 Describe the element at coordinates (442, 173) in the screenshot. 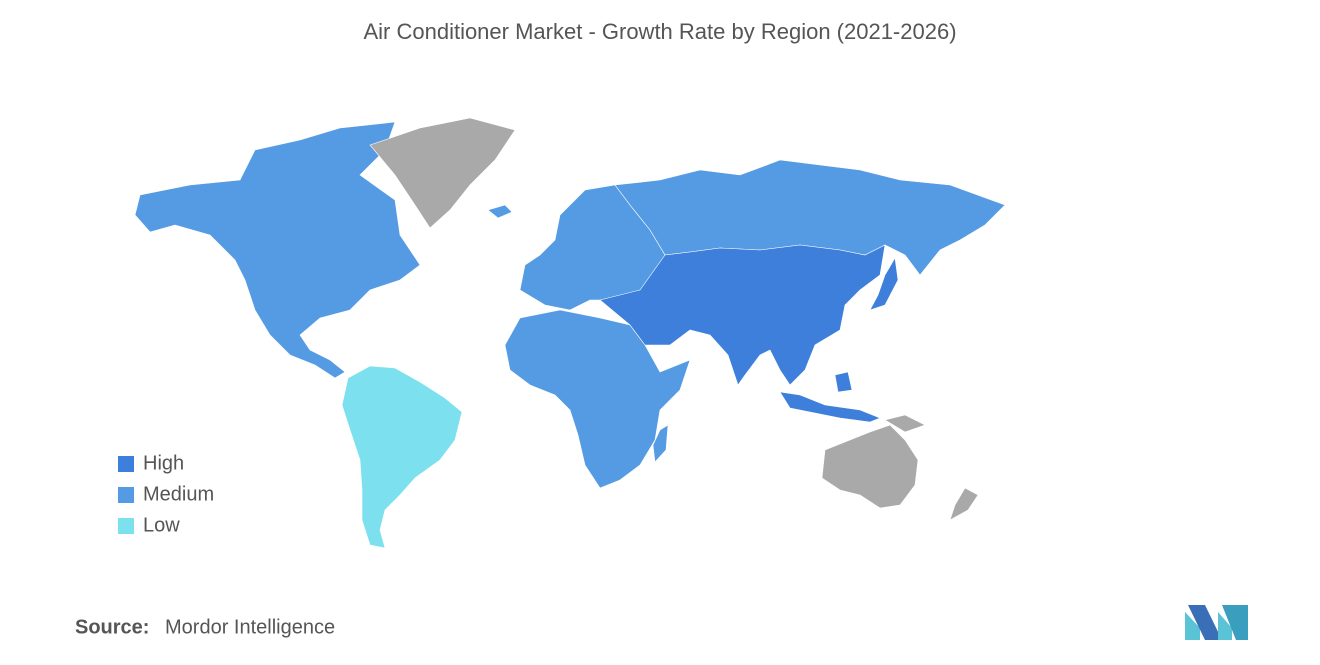

I see `greenland` at that location.